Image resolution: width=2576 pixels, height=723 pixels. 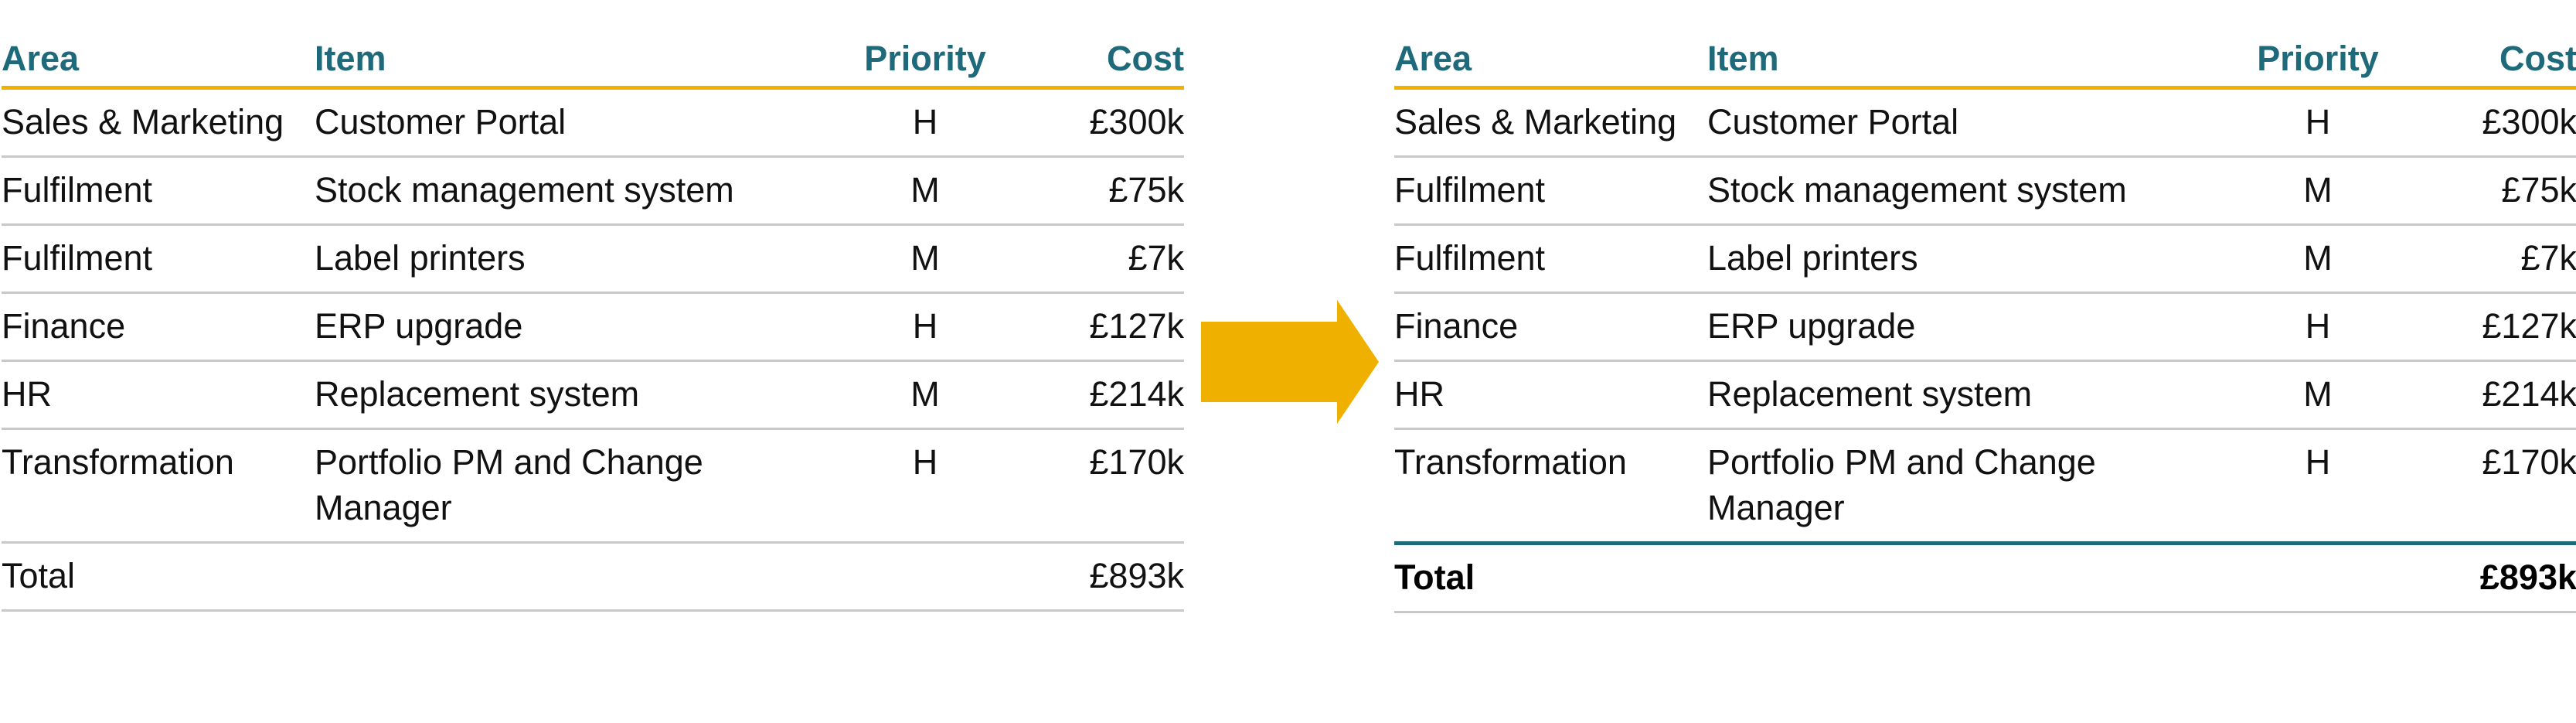 I want to click on right-arrow-icon, so click(x=1290, y=362).